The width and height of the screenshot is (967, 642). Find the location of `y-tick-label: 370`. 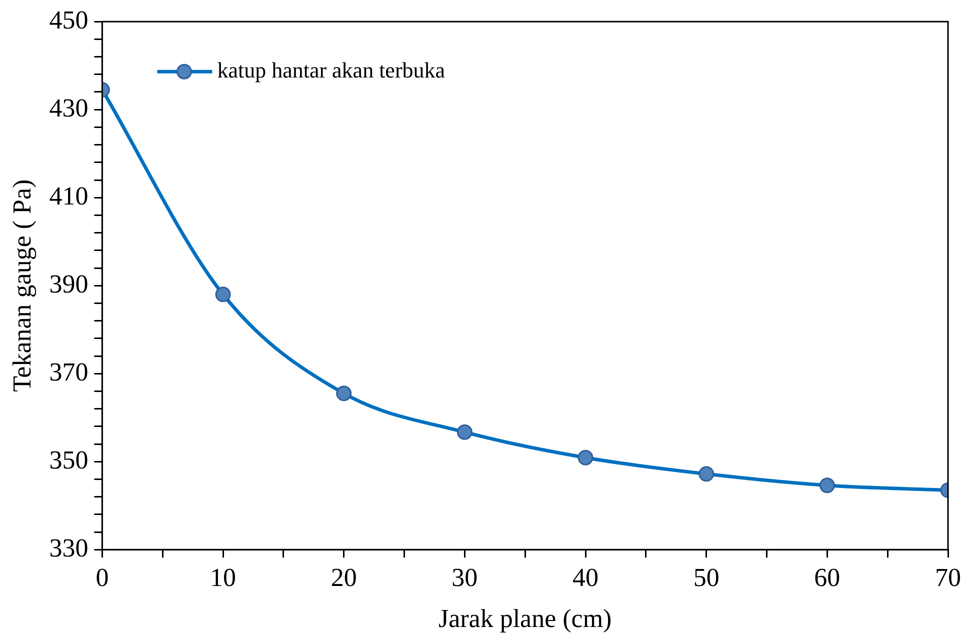

y-tick-label: 370 is located at coordinates (68, 371).